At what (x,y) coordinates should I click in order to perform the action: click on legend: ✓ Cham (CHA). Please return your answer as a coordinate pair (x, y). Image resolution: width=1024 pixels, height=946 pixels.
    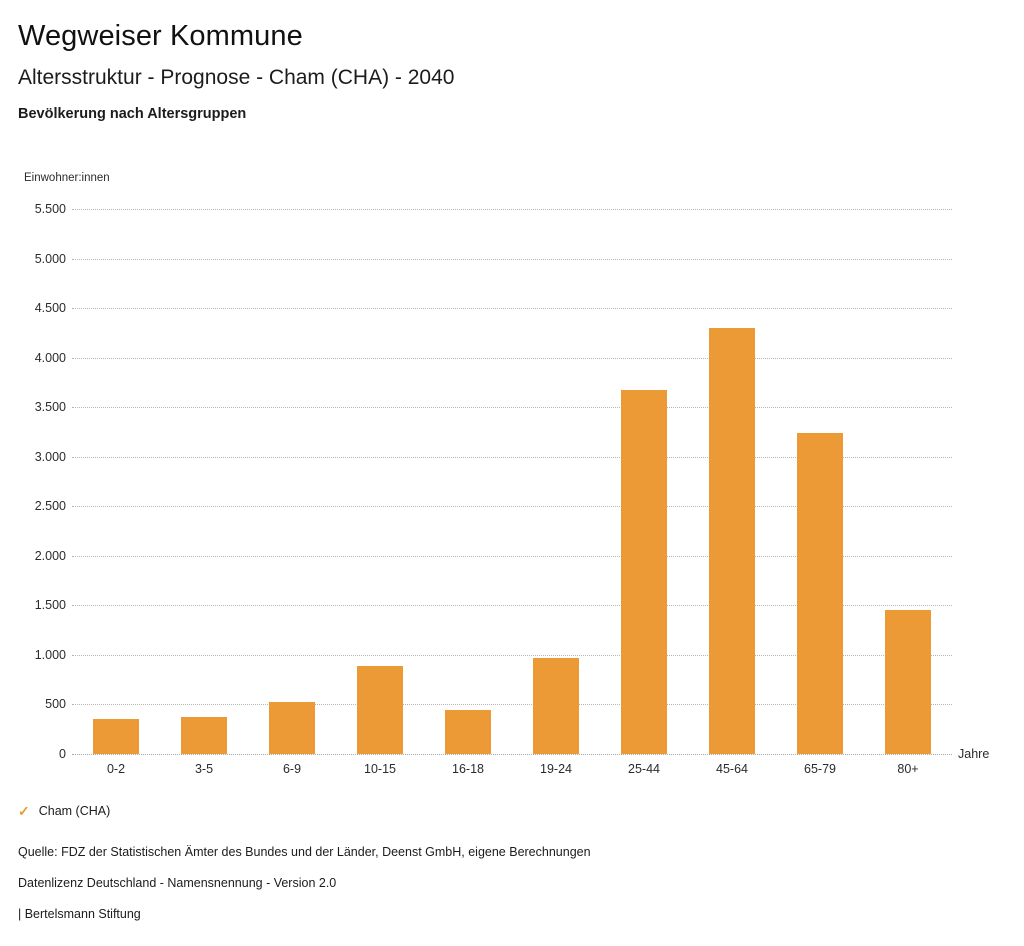
    Looking at the image, I should click on (64, 811).